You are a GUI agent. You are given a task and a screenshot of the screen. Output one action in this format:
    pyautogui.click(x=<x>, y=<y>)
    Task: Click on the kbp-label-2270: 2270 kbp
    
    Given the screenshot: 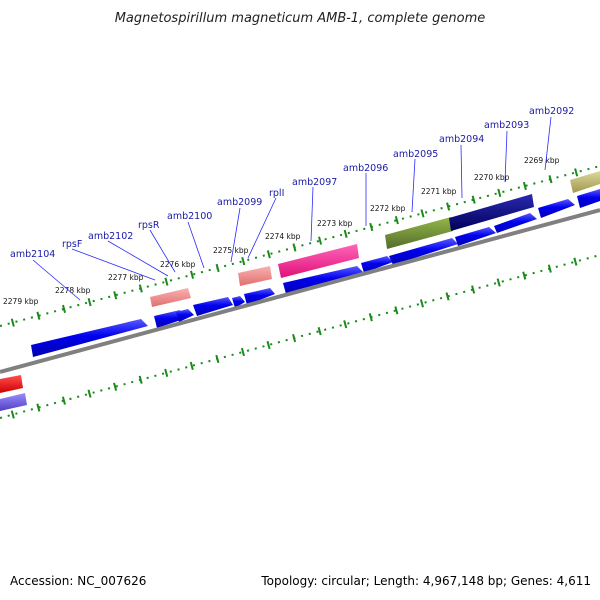 What is the action you would take?
    pyautogui.click(x=492, y=177)
    